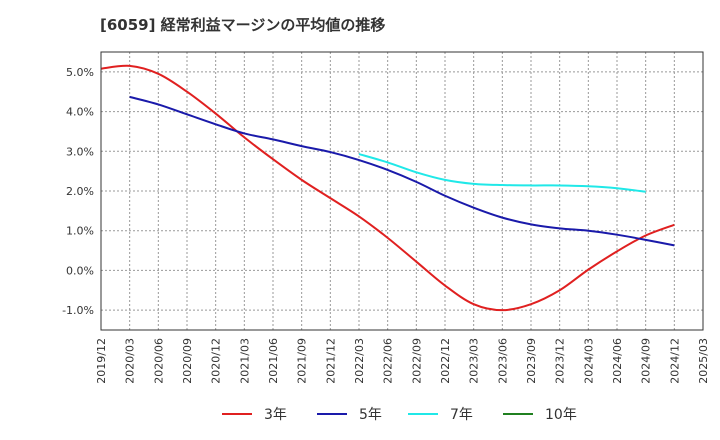 This screenshot has width=720, height=440. What do you see at coordinates (80, 72) in the screenshot?
I see `y-tick-label: 5.0%` at bounding box center [80, 72].